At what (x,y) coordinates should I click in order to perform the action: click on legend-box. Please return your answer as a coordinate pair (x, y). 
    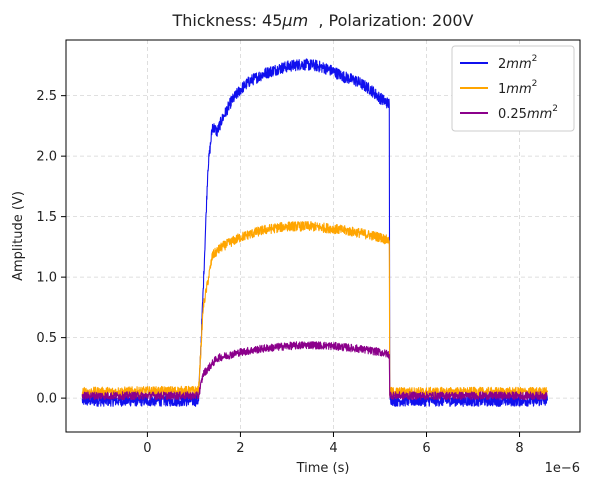
    Looking at the image, I should click on (513, 88).